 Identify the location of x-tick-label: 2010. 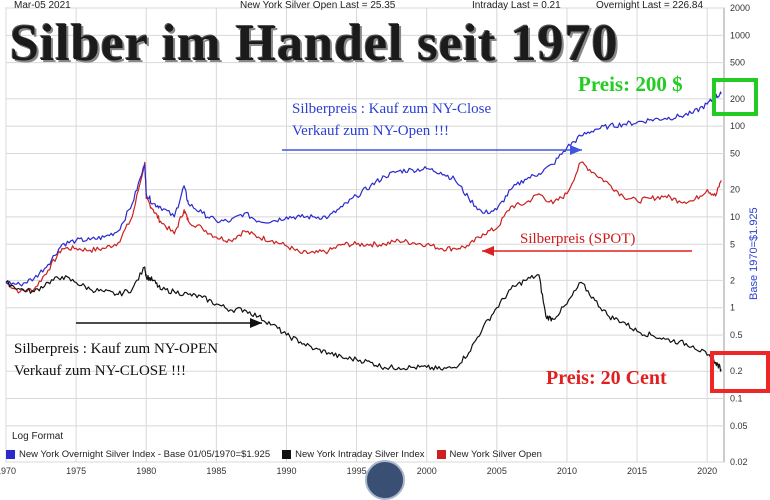
(567, 471).